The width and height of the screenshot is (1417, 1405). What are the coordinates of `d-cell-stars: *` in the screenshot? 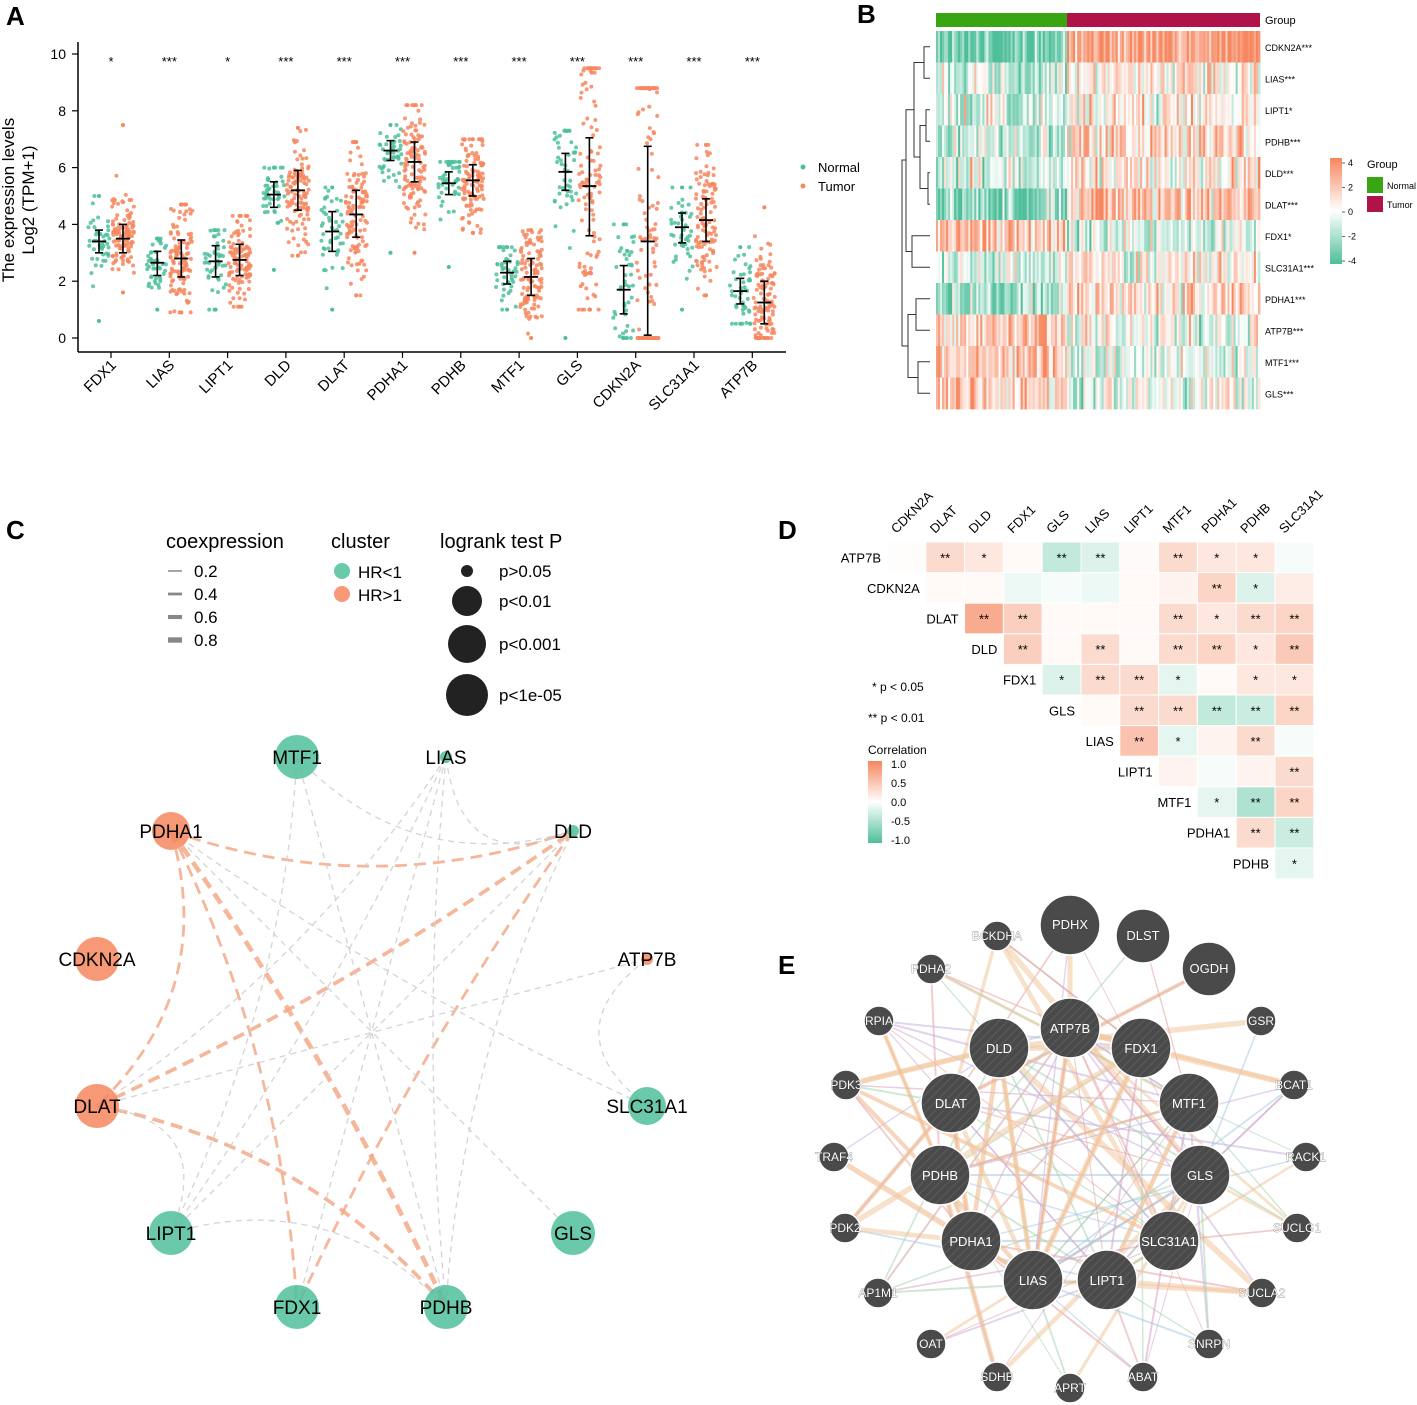 It's located at (1216, 619).